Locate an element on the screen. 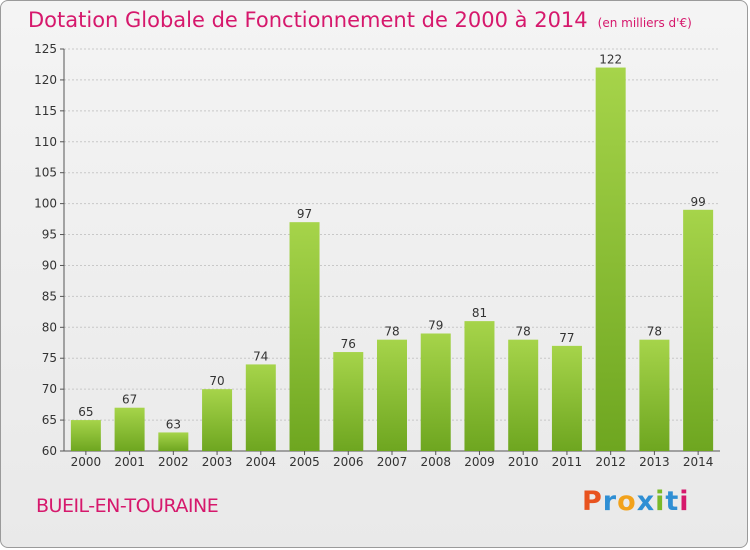  value-label: 81 is located at coordinates (479, 313).